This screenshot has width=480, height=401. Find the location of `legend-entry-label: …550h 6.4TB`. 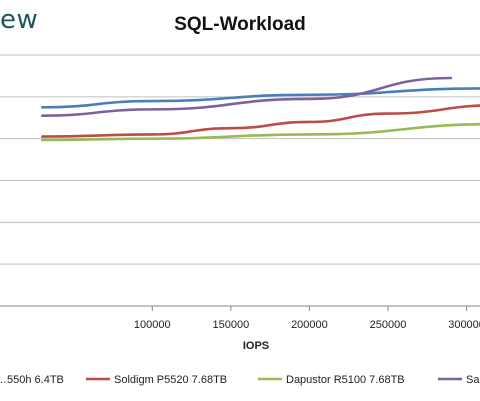

legend-entry-label: …550h 6.4TB is located at coordinates (32, 380).